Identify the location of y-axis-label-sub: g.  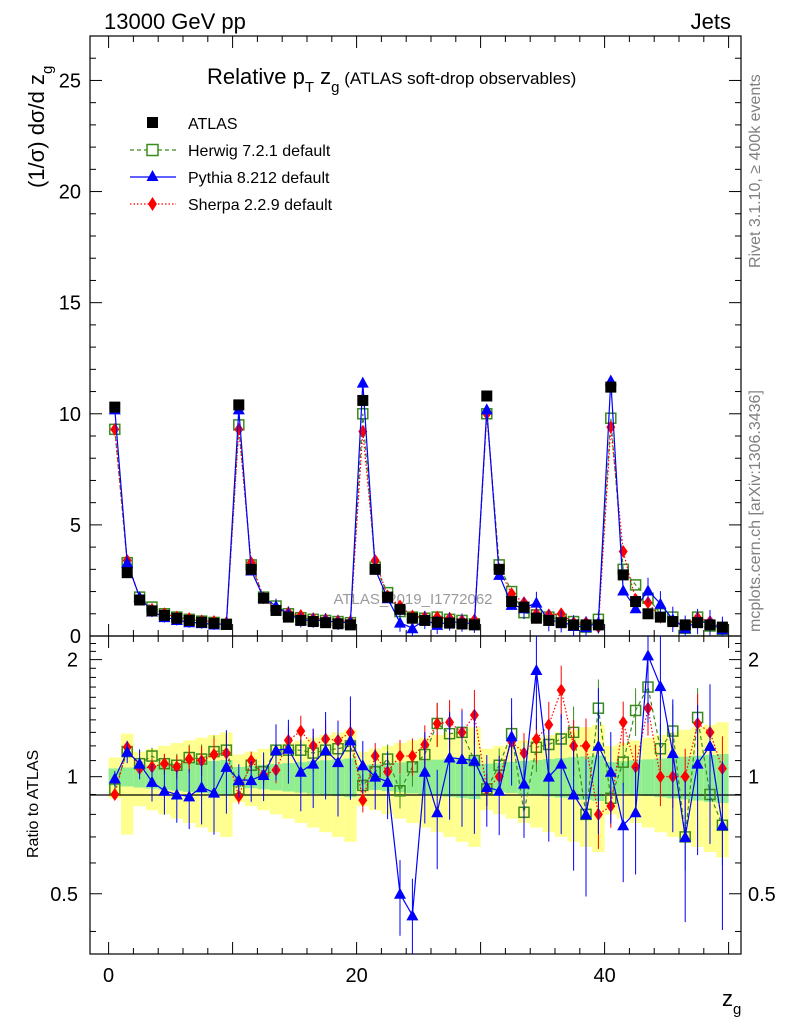
(47, 70).